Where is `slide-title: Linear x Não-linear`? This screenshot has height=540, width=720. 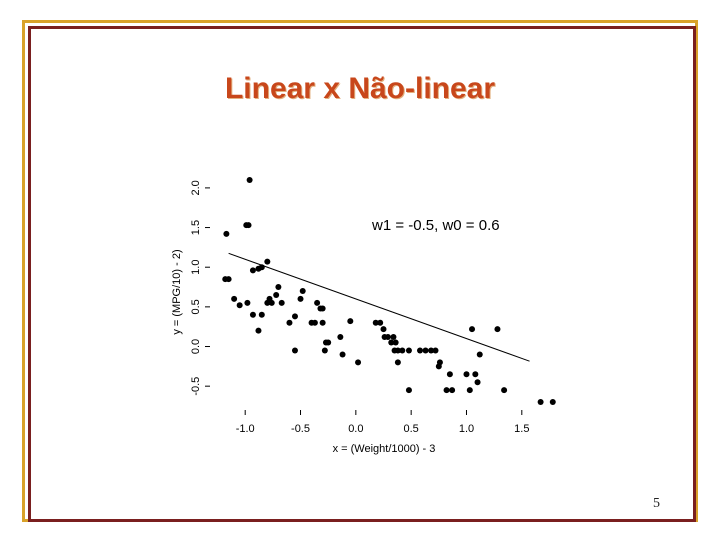
slide-title: Linear x Não-linear is located at coordinates (360, 88).